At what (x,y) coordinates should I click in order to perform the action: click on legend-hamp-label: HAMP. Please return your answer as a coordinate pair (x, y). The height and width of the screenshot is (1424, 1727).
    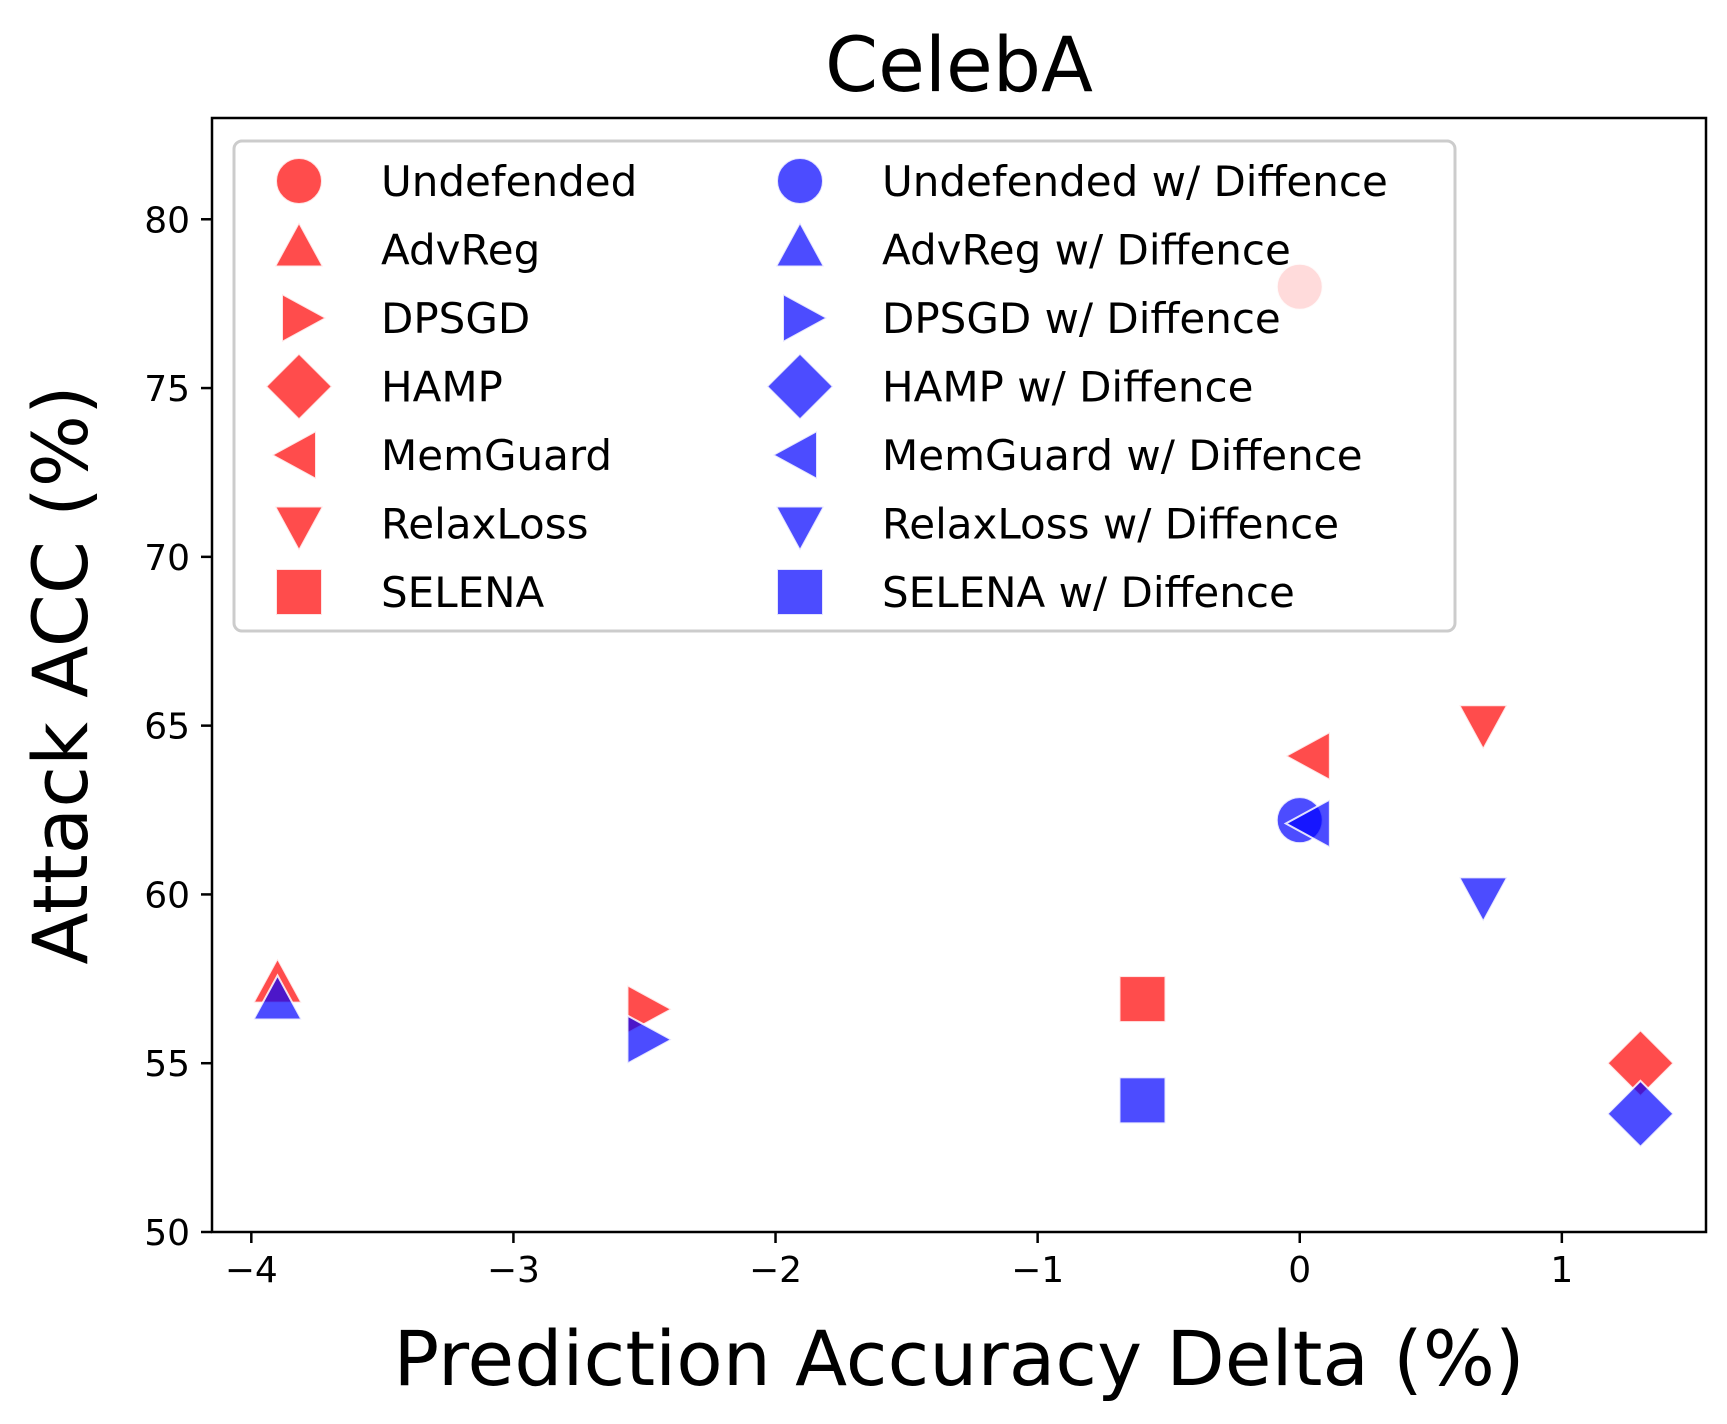
    Looking at the image, I should click on (442, 387).